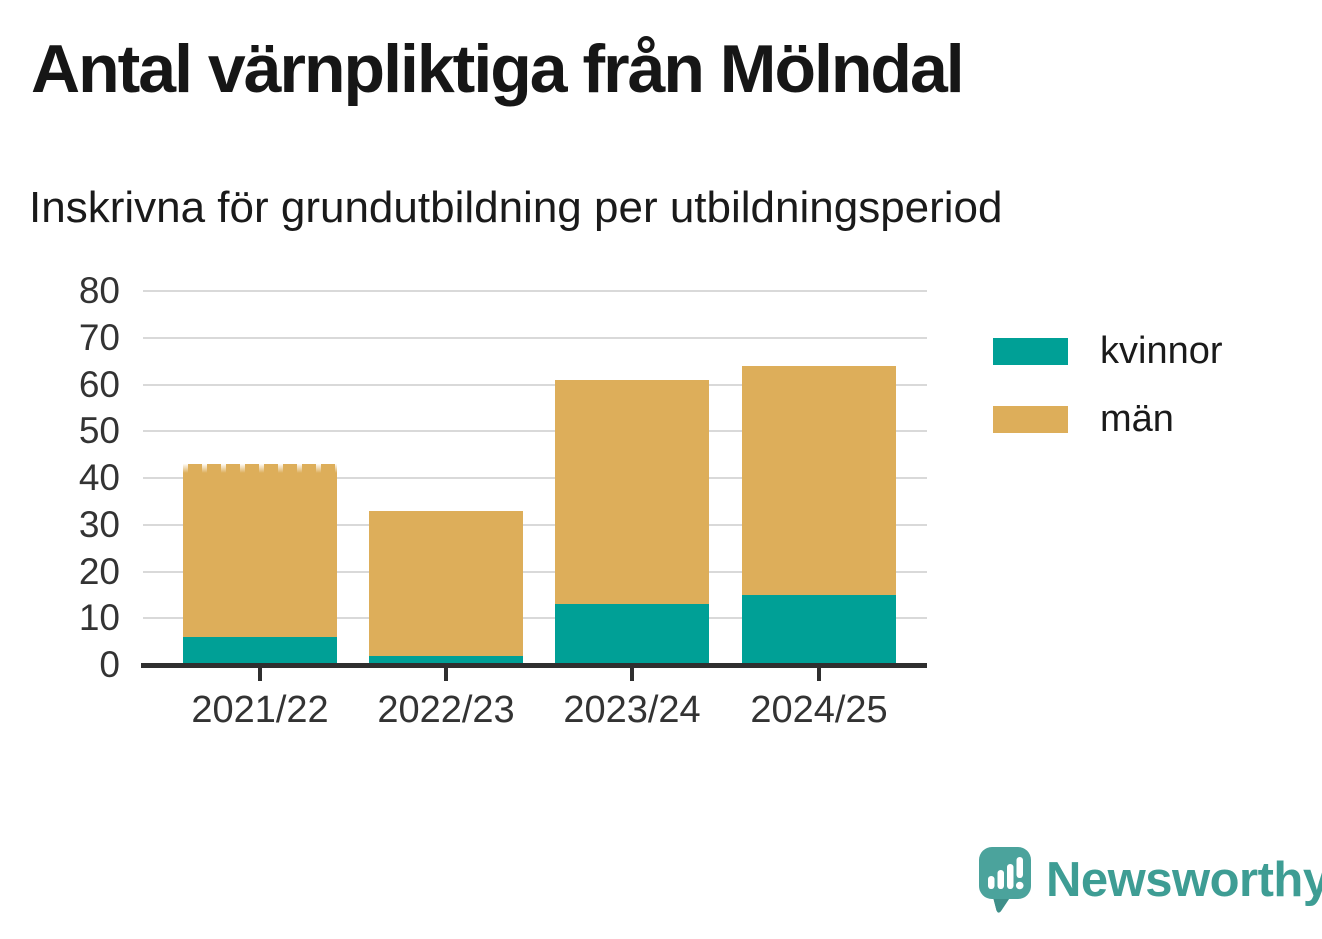  What do you see at coordinates (99, 524) in the screenshot?
I see `y-axis-tick-label: 30` at bounding box center [99, 524].